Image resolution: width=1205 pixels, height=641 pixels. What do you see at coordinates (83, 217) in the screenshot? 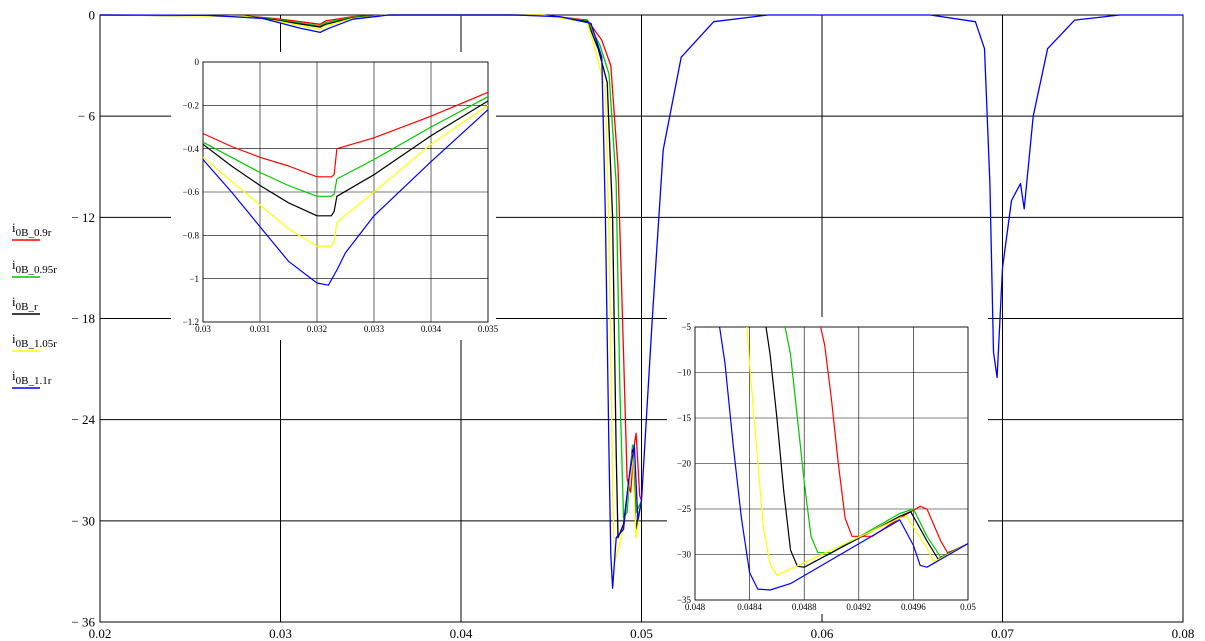
I see `main-ytick-label-2: − 12` at bounding box center [83, 217].